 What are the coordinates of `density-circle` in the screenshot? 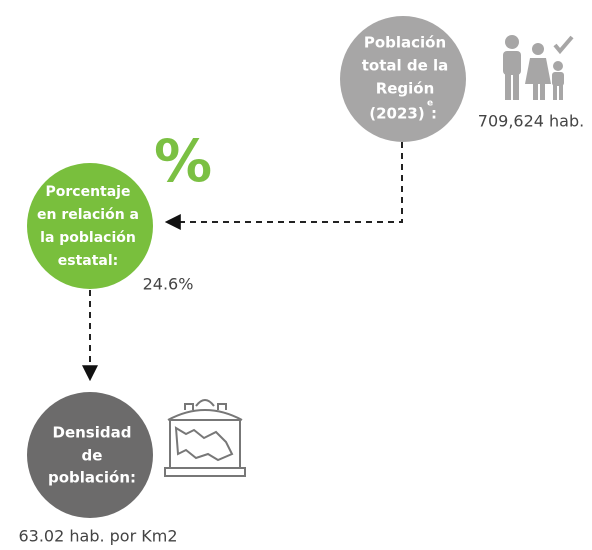 It's located at (90, 455).